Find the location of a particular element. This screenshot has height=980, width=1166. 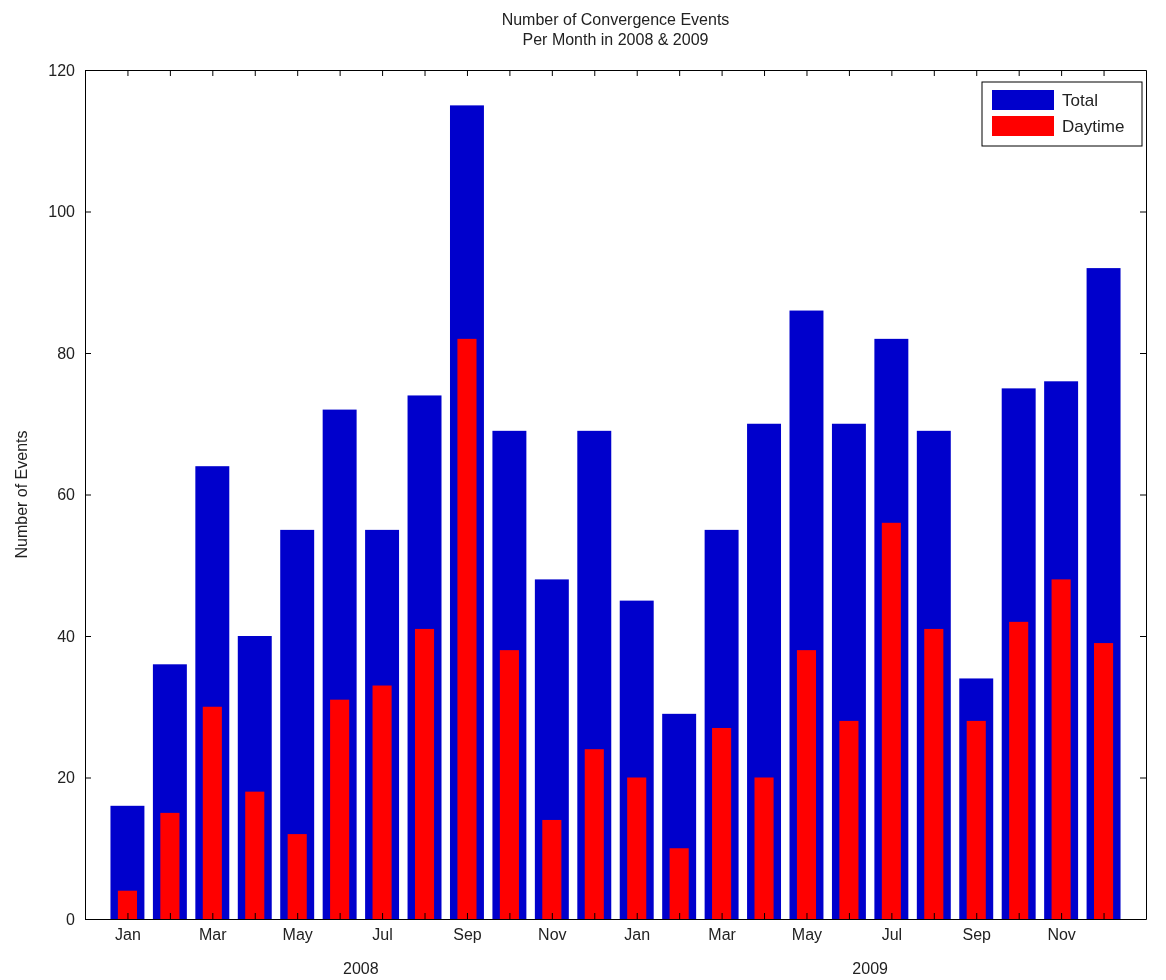

legend-label: Daytime is located at coordinates (1093, 126).